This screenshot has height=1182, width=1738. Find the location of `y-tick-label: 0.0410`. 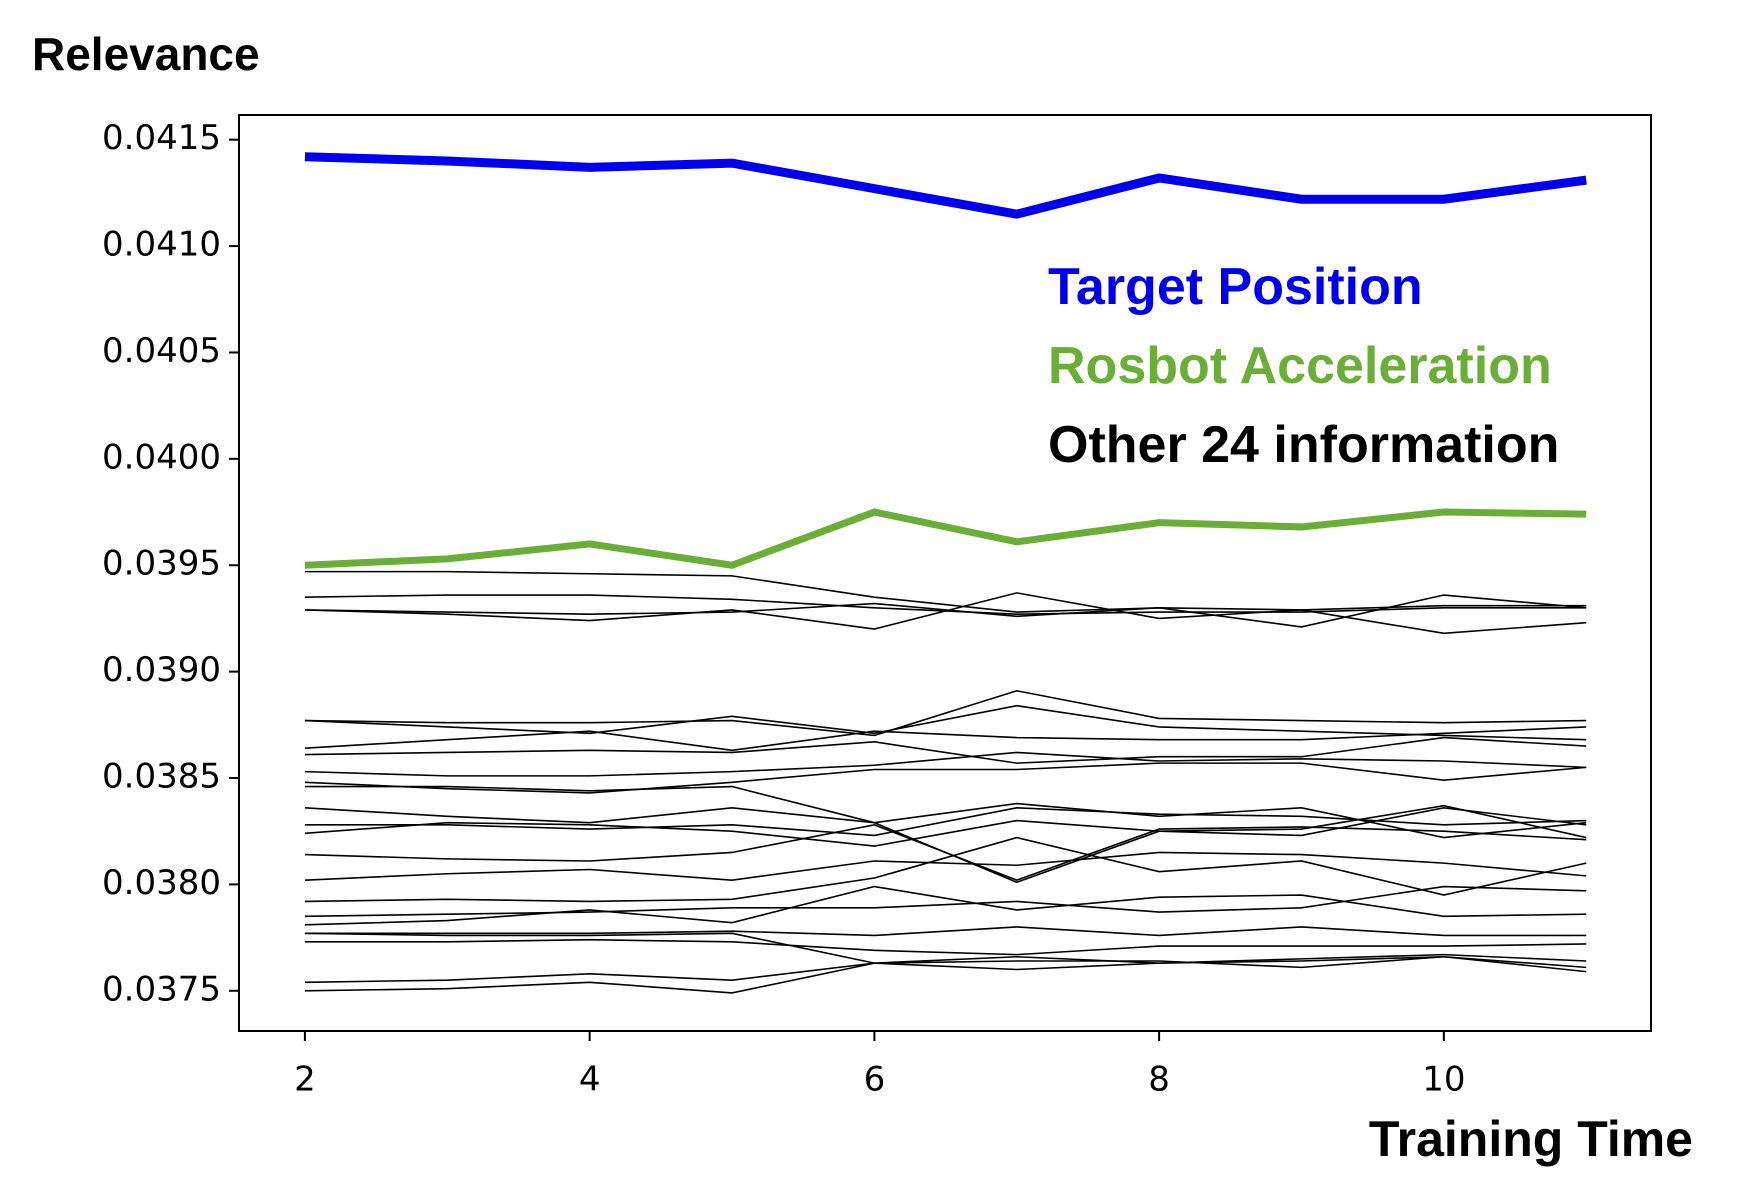

y-tick-label: 0.0410 is located at coordinates (161, 245).